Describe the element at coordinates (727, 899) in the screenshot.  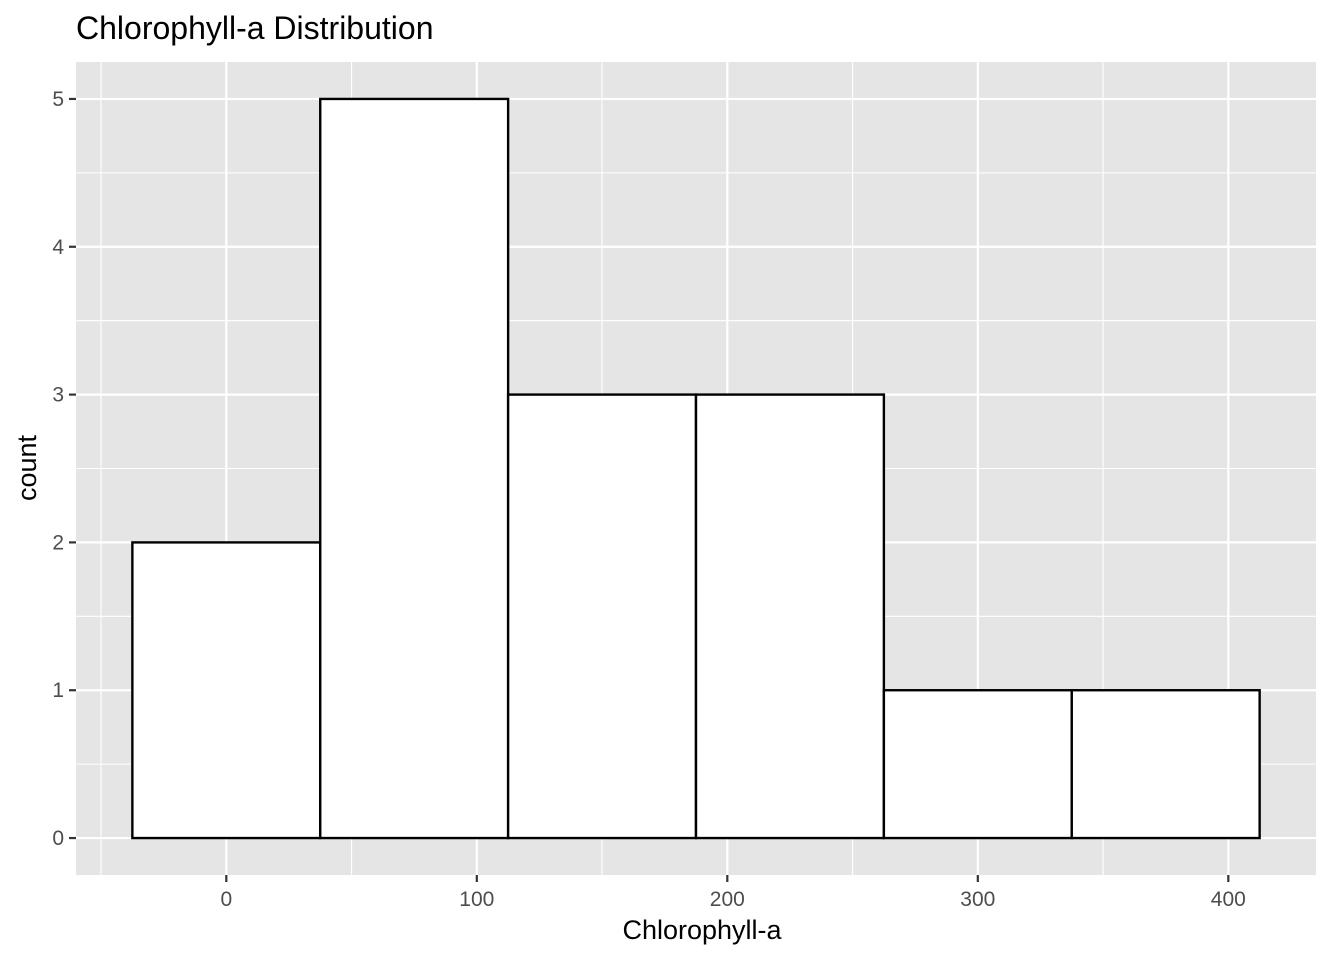
I see `x-tick-label: 200` at that location.